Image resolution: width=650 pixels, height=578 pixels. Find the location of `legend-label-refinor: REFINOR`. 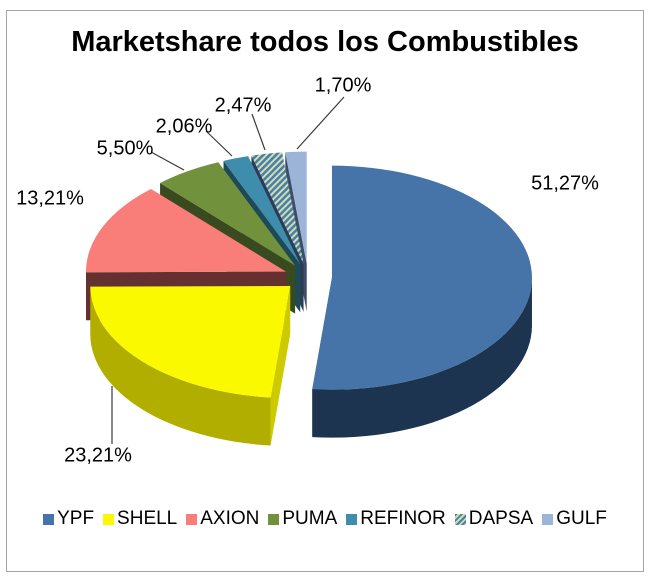

legend-label-refinor: REFINOR is located at coordinates (403, 518).